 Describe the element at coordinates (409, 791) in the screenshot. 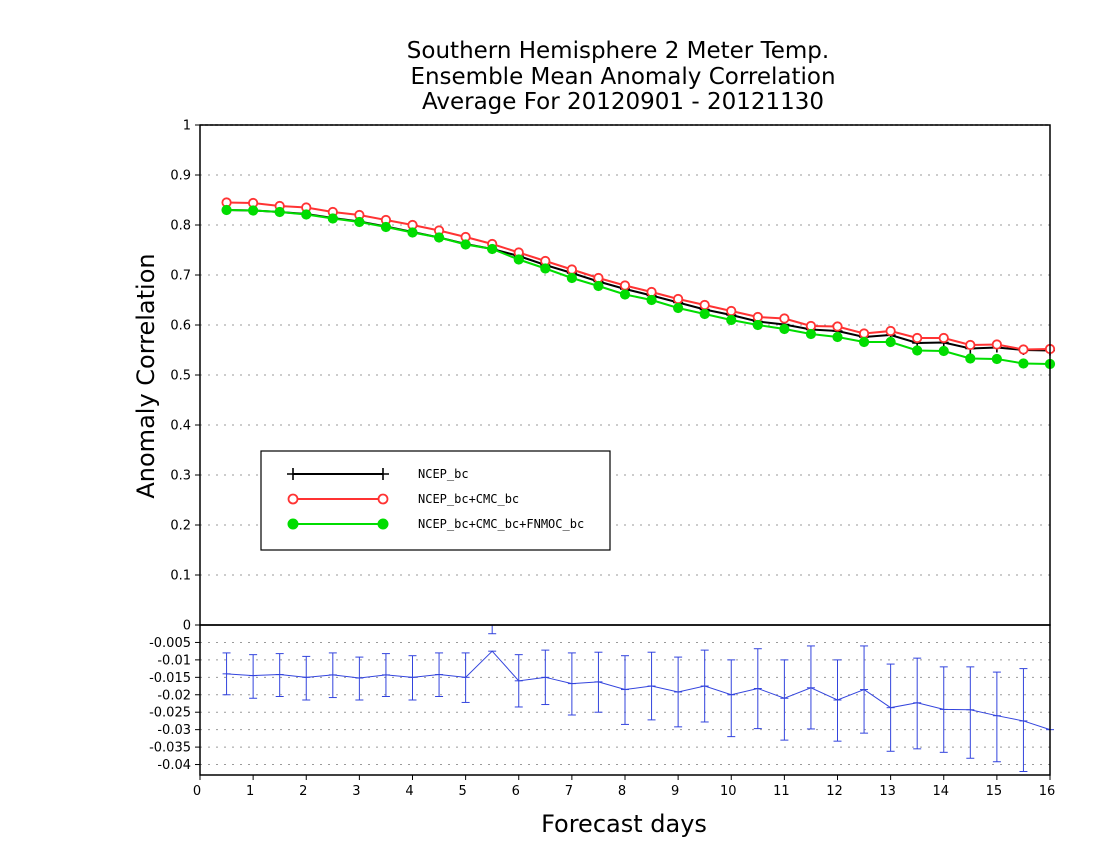

I see `x-tick-label: 4` at that location.